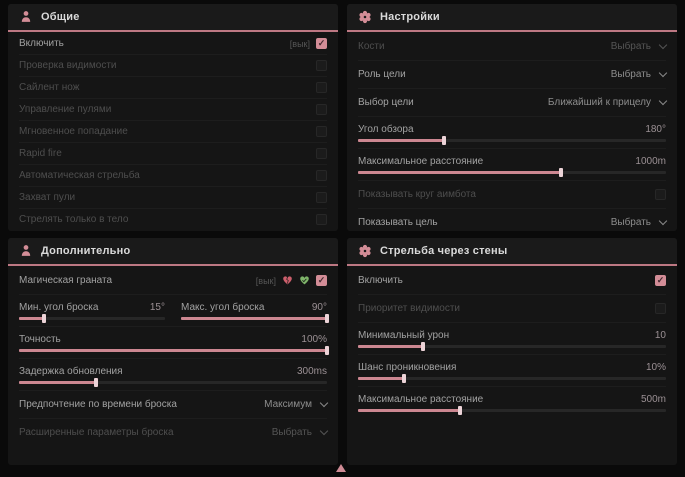 Image resolution: width=685 pixels, height=477 pixels. Describe the element at coordinates (174, 432) in the screenshot. I see `row-advanced-throw-params: Расширенные параметры броска Выбрать` at that location.